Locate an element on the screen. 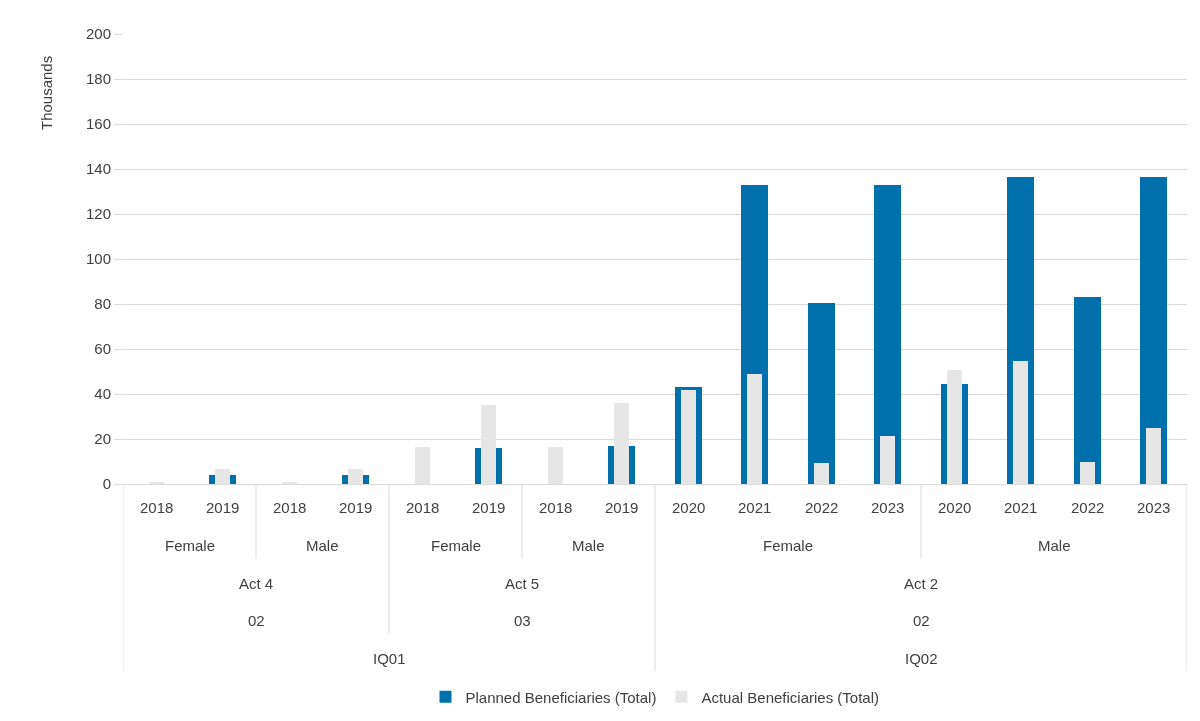 Image resolution: width=1200 pixels, height=721 pixels. y-tick-label: 60 is located at coordinates (102, 349).